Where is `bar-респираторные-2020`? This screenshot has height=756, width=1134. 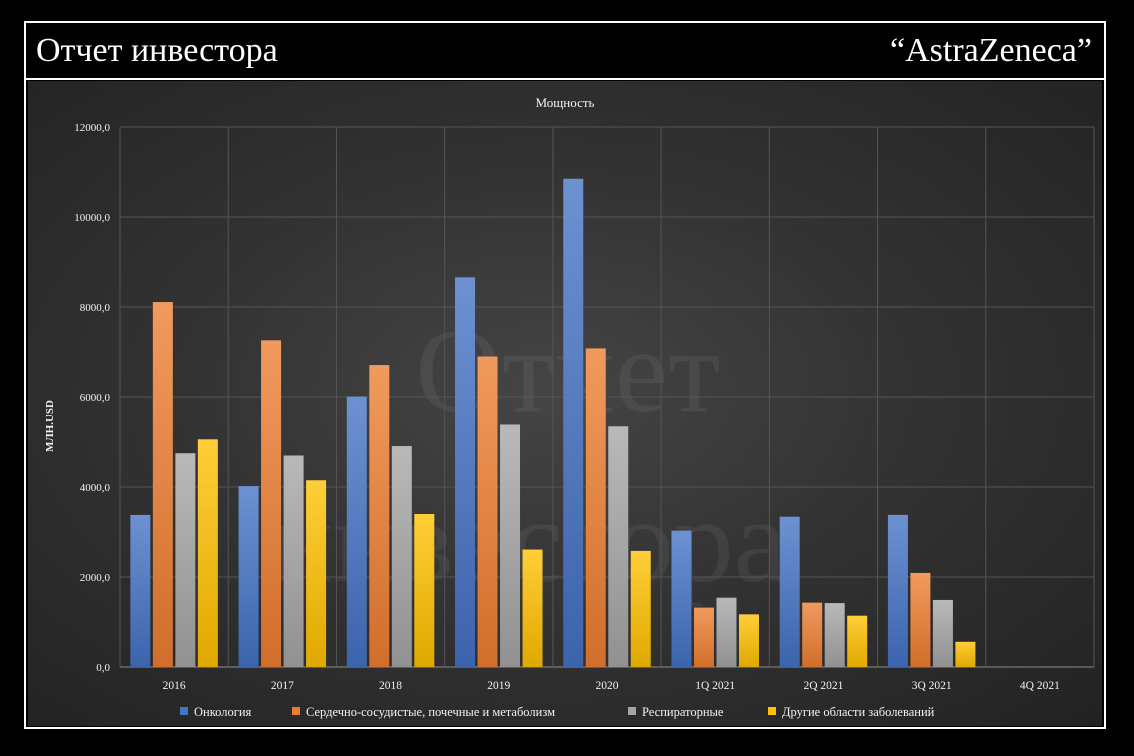
bar-респираторные-2020 is located at coordinates (618, 546).